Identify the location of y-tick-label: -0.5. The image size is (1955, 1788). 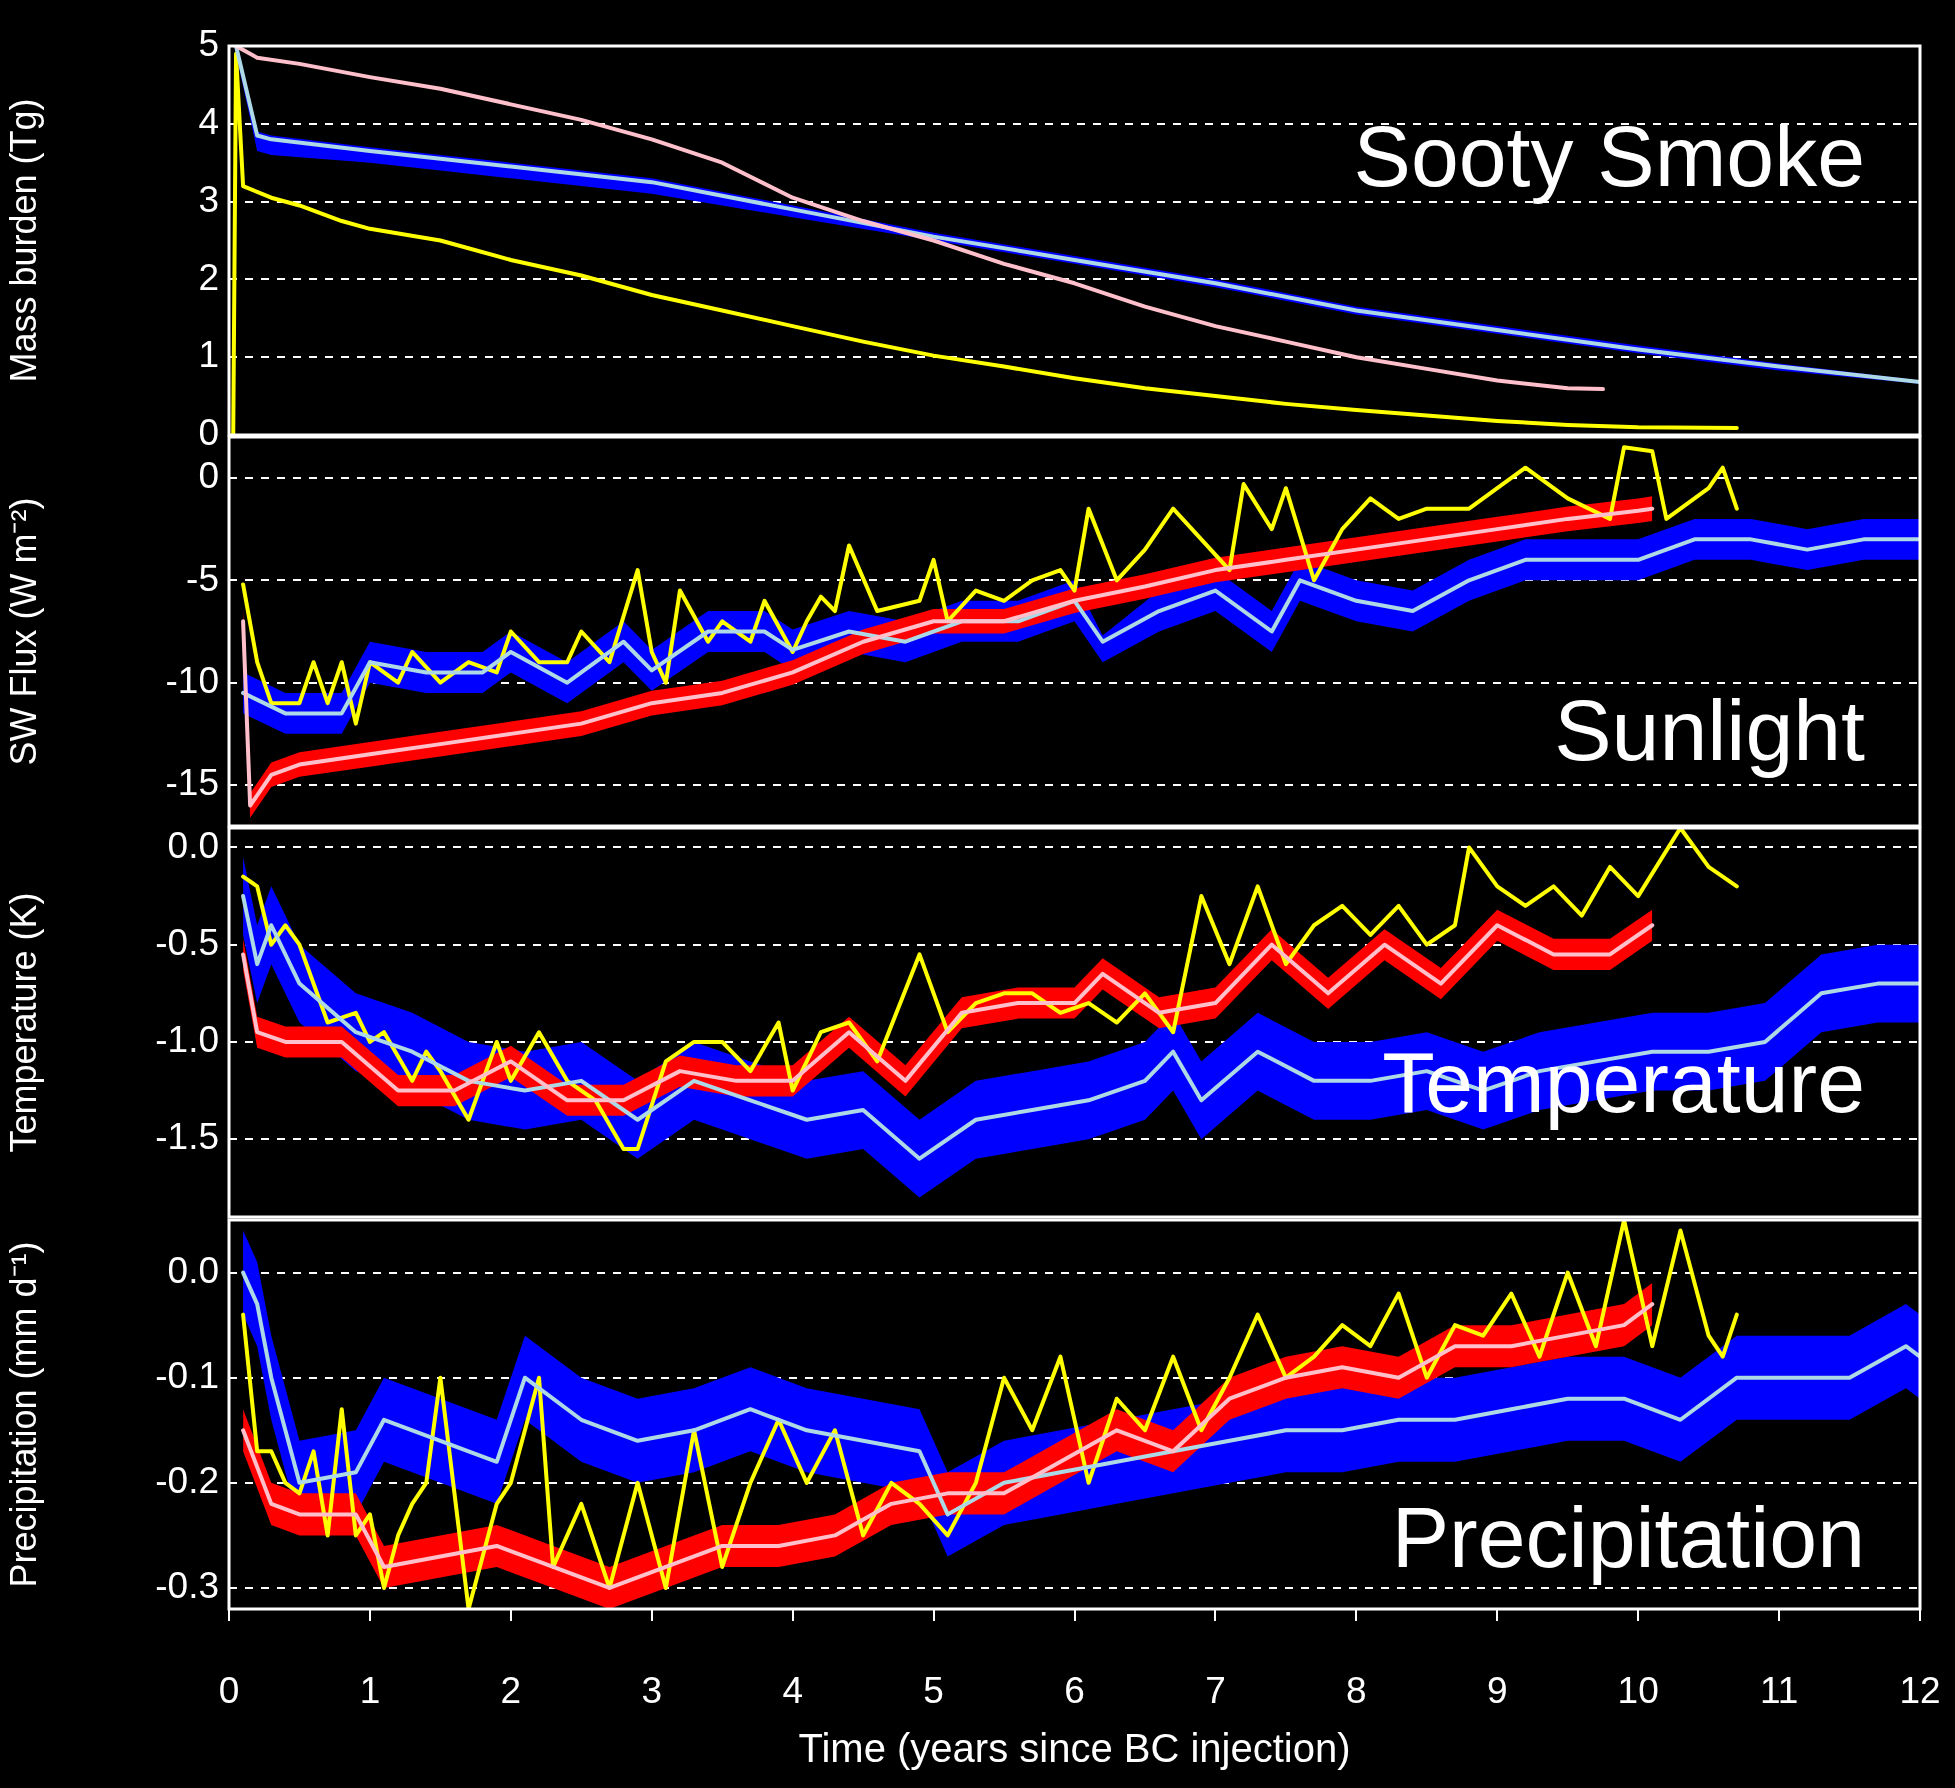
(187, 942).